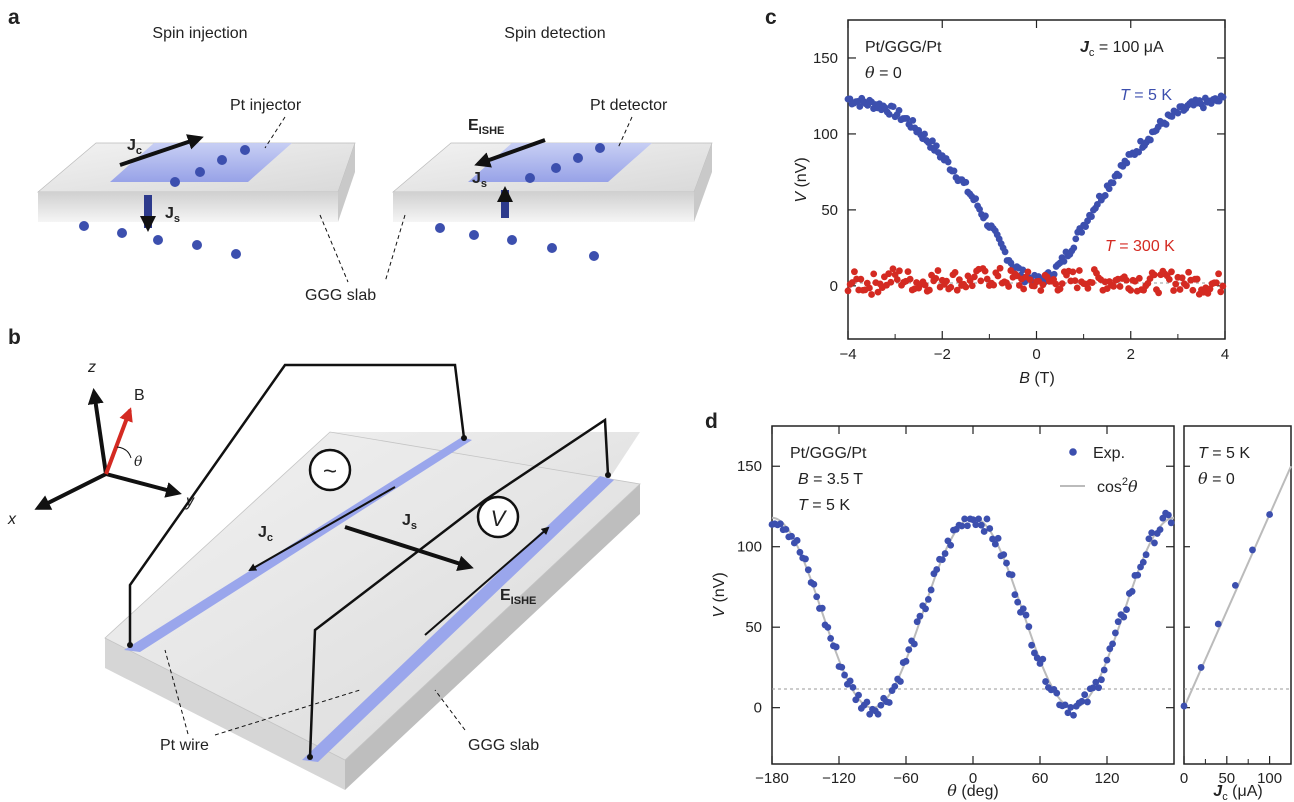 The width and height of the screenshot is (1294, 802). Describe the element at coordinates (487, 581) in the screenshot. I see `eishe-arrow-b` at that location.